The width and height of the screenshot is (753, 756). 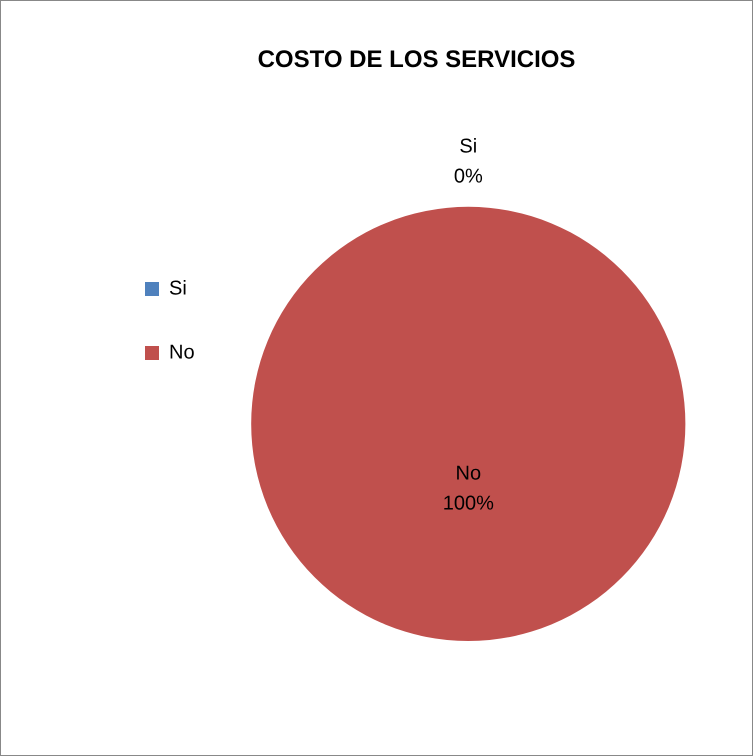 I want to click on legend-label: Si, so click(x=178, y=289).